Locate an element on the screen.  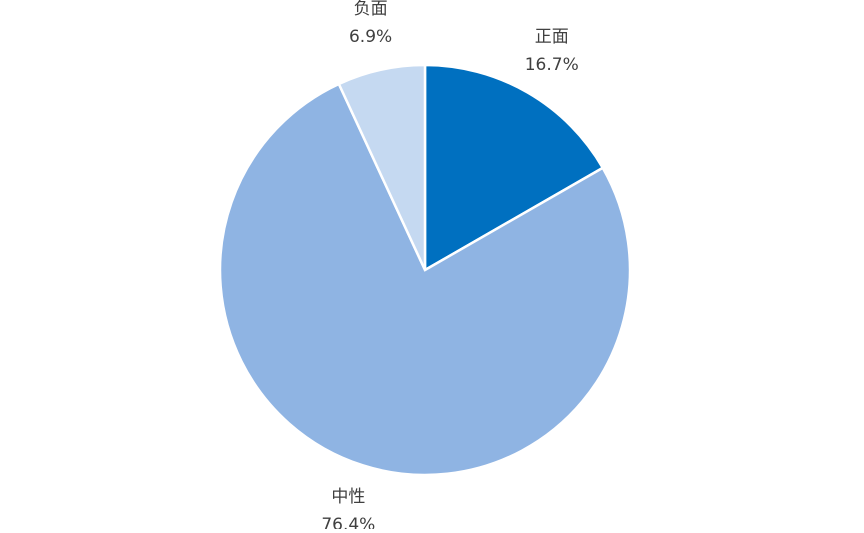
slice-label: 负面 is located at coordinates (371, 9).